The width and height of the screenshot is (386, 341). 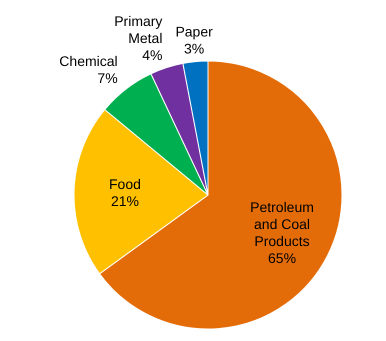 What do you see at coordinates (125, 184) in the screenshot?
I see `slice-label: Food` at bounding box center [125, 184].